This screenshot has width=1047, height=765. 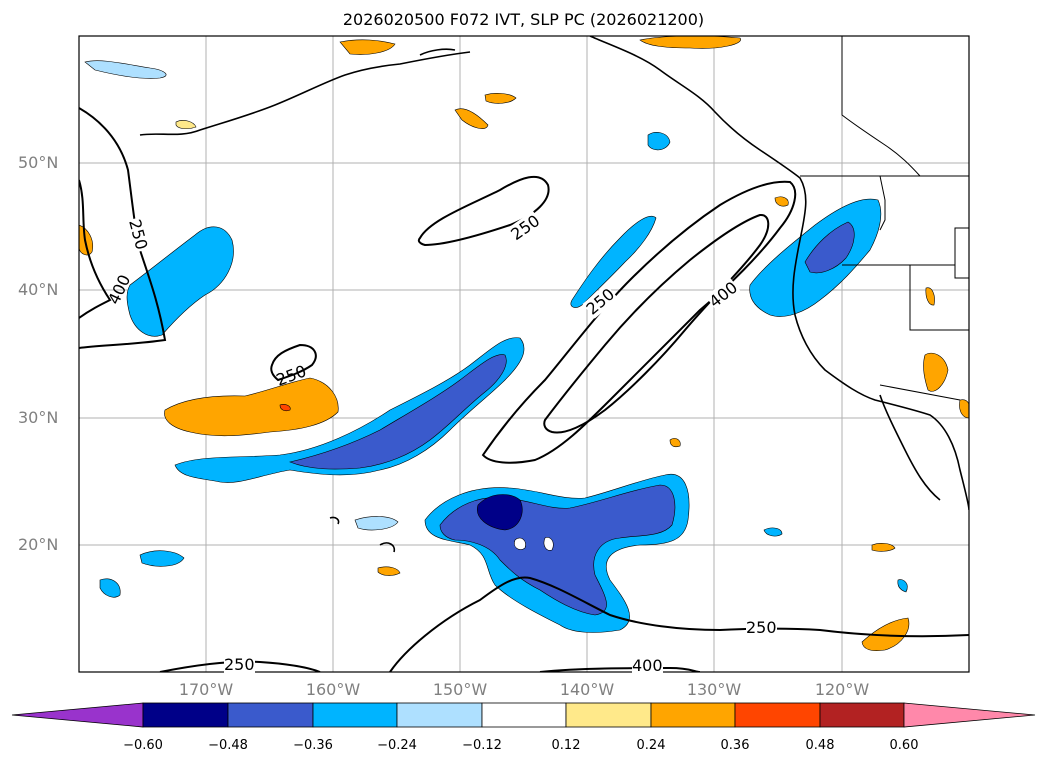 What do you see at coordinates (228, 745) in the screenshot?
I see `colorbar-tick: −0.48` at bounding box center [228, 745].